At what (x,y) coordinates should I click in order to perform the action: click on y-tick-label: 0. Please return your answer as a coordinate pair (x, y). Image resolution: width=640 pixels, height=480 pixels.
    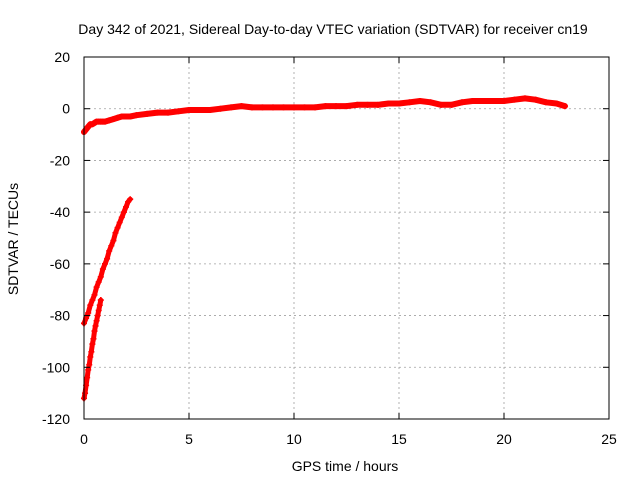
    Looking at the image, I should click on (66, 109).